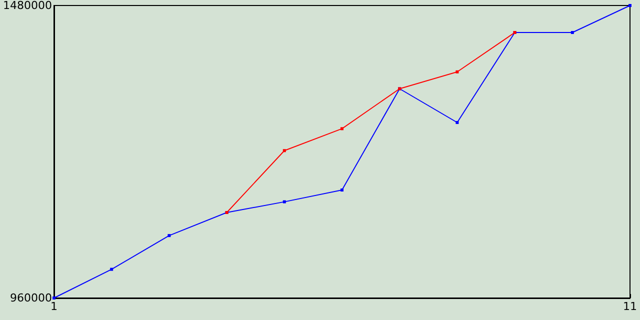 This screenshot has height=320, width=640. Describe the element at coordinates (31, 298) in the screenshot. I see `y-tick-label: 960000` at that location.